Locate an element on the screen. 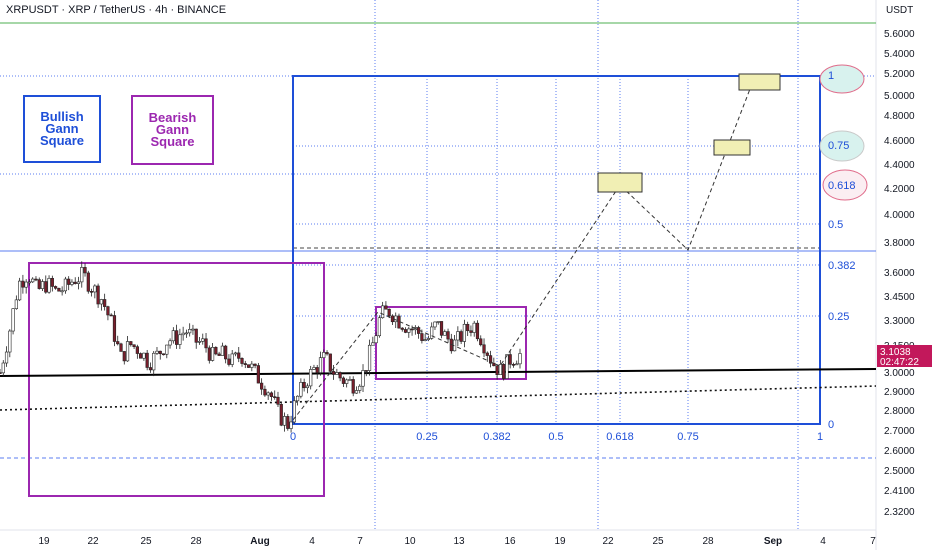 The image size is (932, 550). gann-y-label: 0.382 is located at coordinates (842, 266).